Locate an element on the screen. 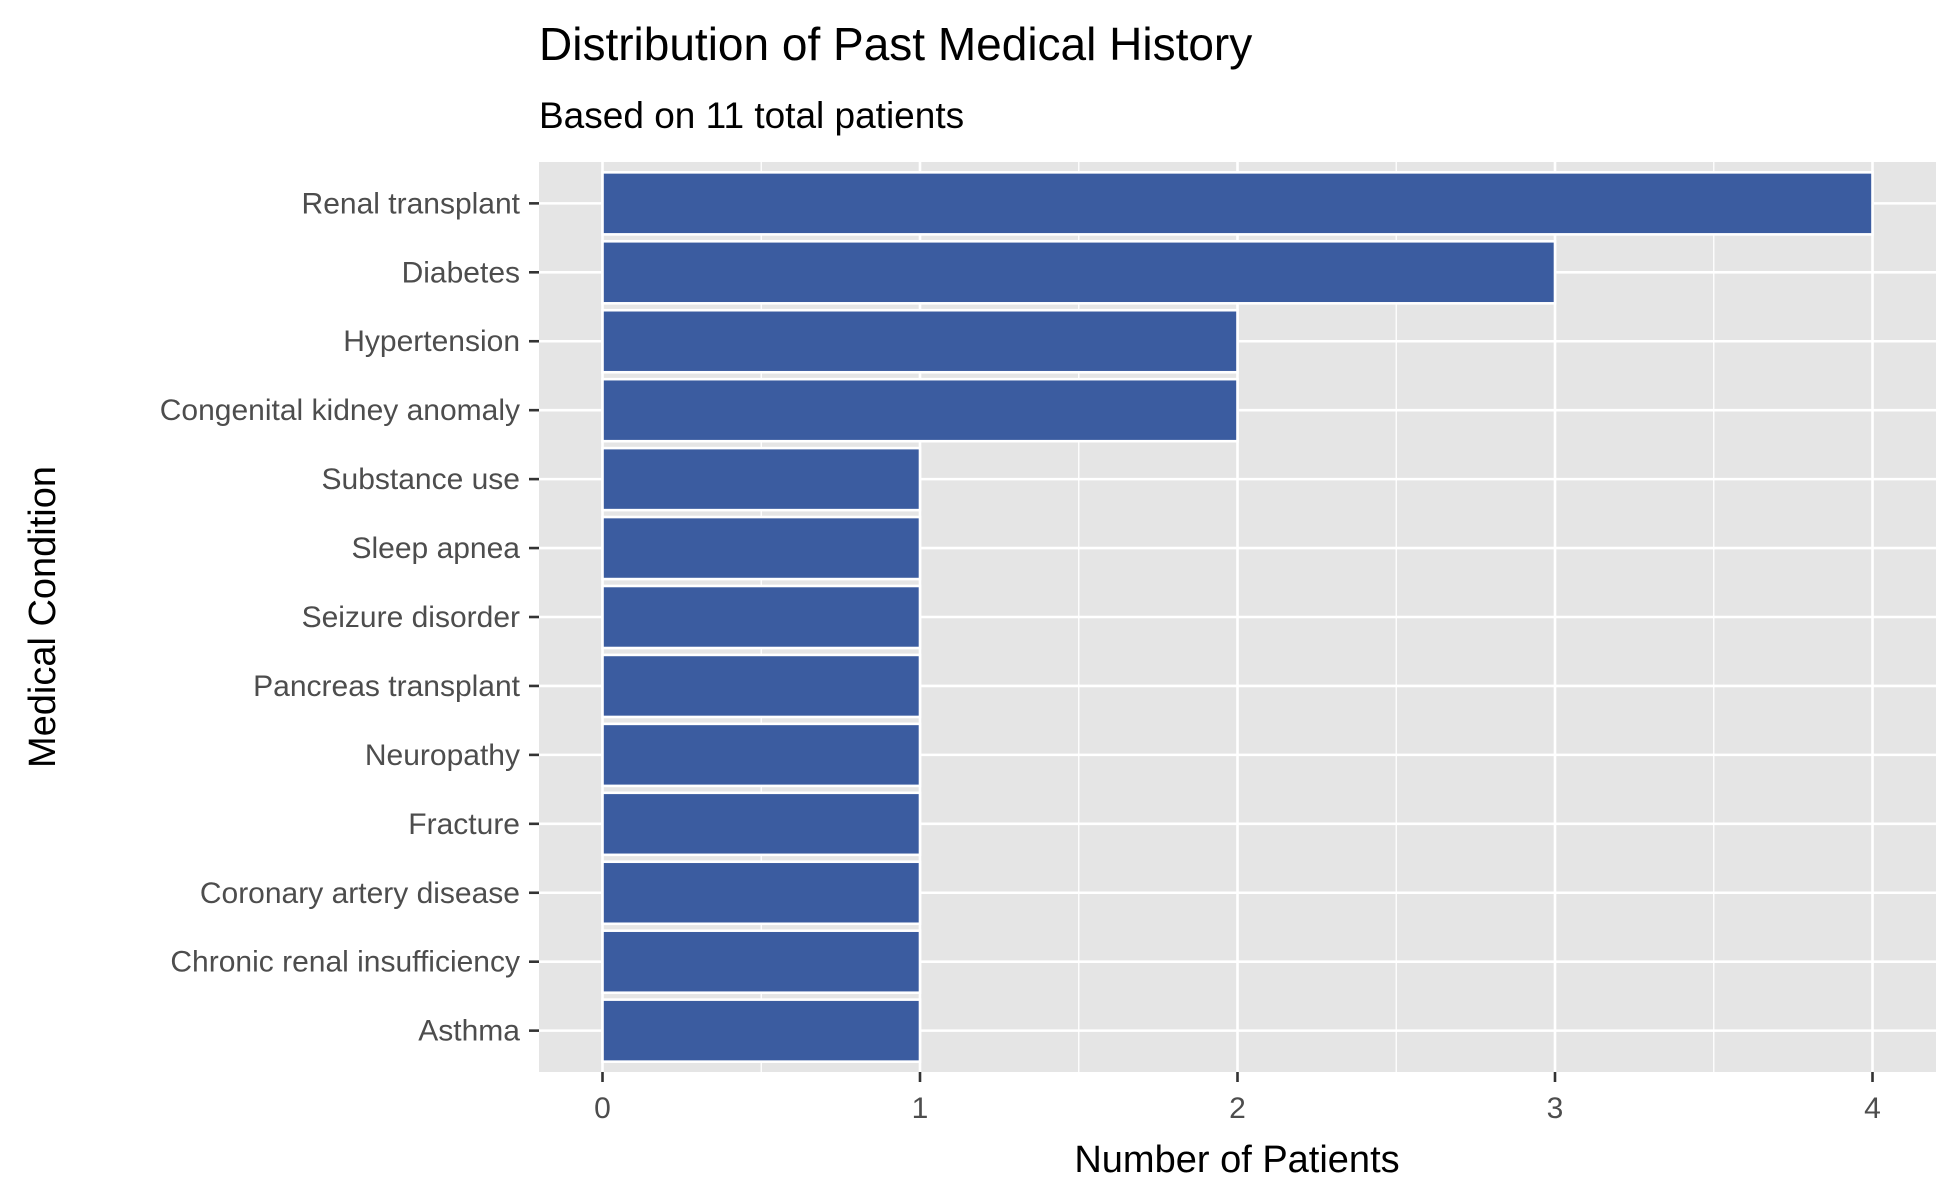 The width and height of the screenshot is (1950, 1200). x-axis: 0 1 2 3 4 is located at coordinates (1237, 1098).